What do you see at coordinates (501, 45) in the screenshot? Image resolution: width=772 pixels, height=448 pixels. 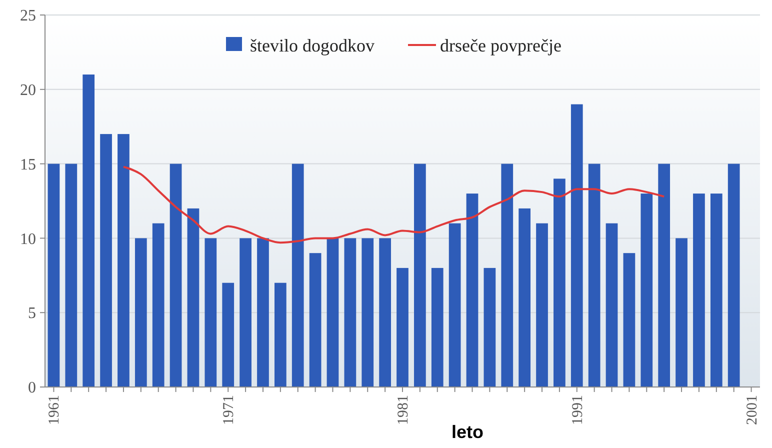 I see `legend-label: drseče povprečje` at bounding box center [501, 45].